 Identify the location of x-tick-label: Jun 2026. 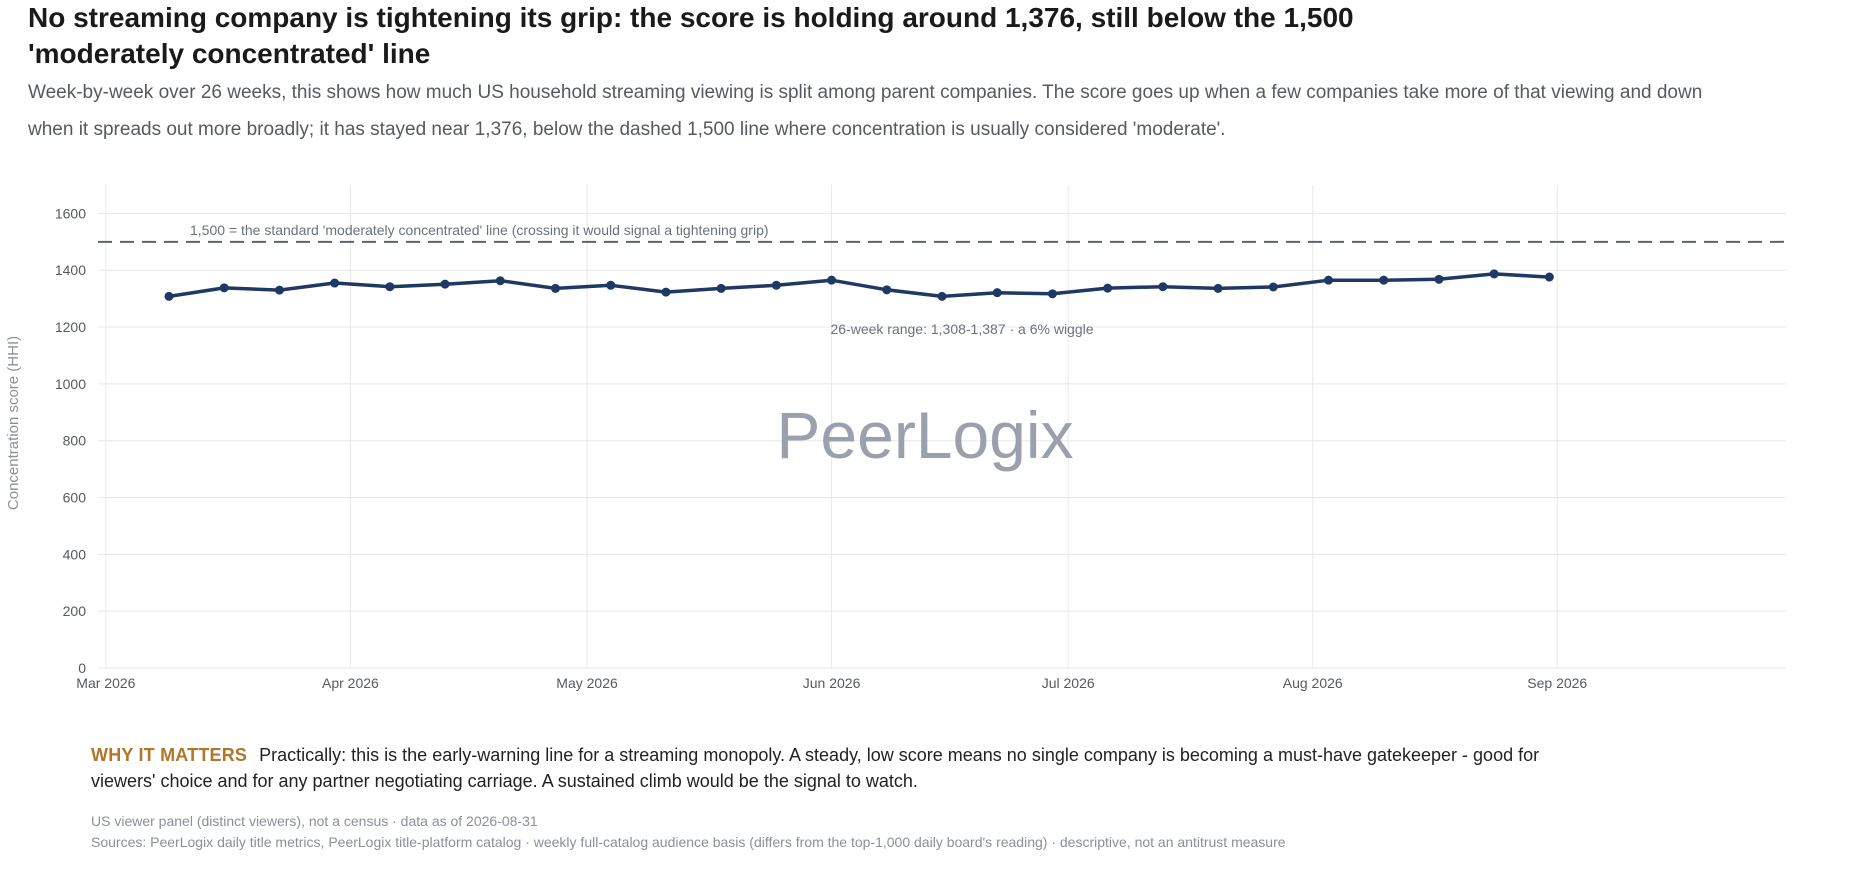
(832, 683).